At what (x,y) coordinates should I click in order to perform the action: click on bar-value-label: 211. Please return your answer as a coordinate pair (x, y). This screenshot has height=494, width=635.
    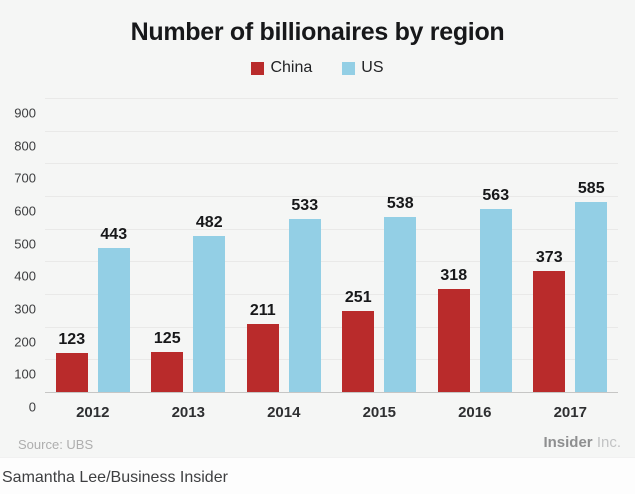
    Looking at the image, I should click on (262, 311).